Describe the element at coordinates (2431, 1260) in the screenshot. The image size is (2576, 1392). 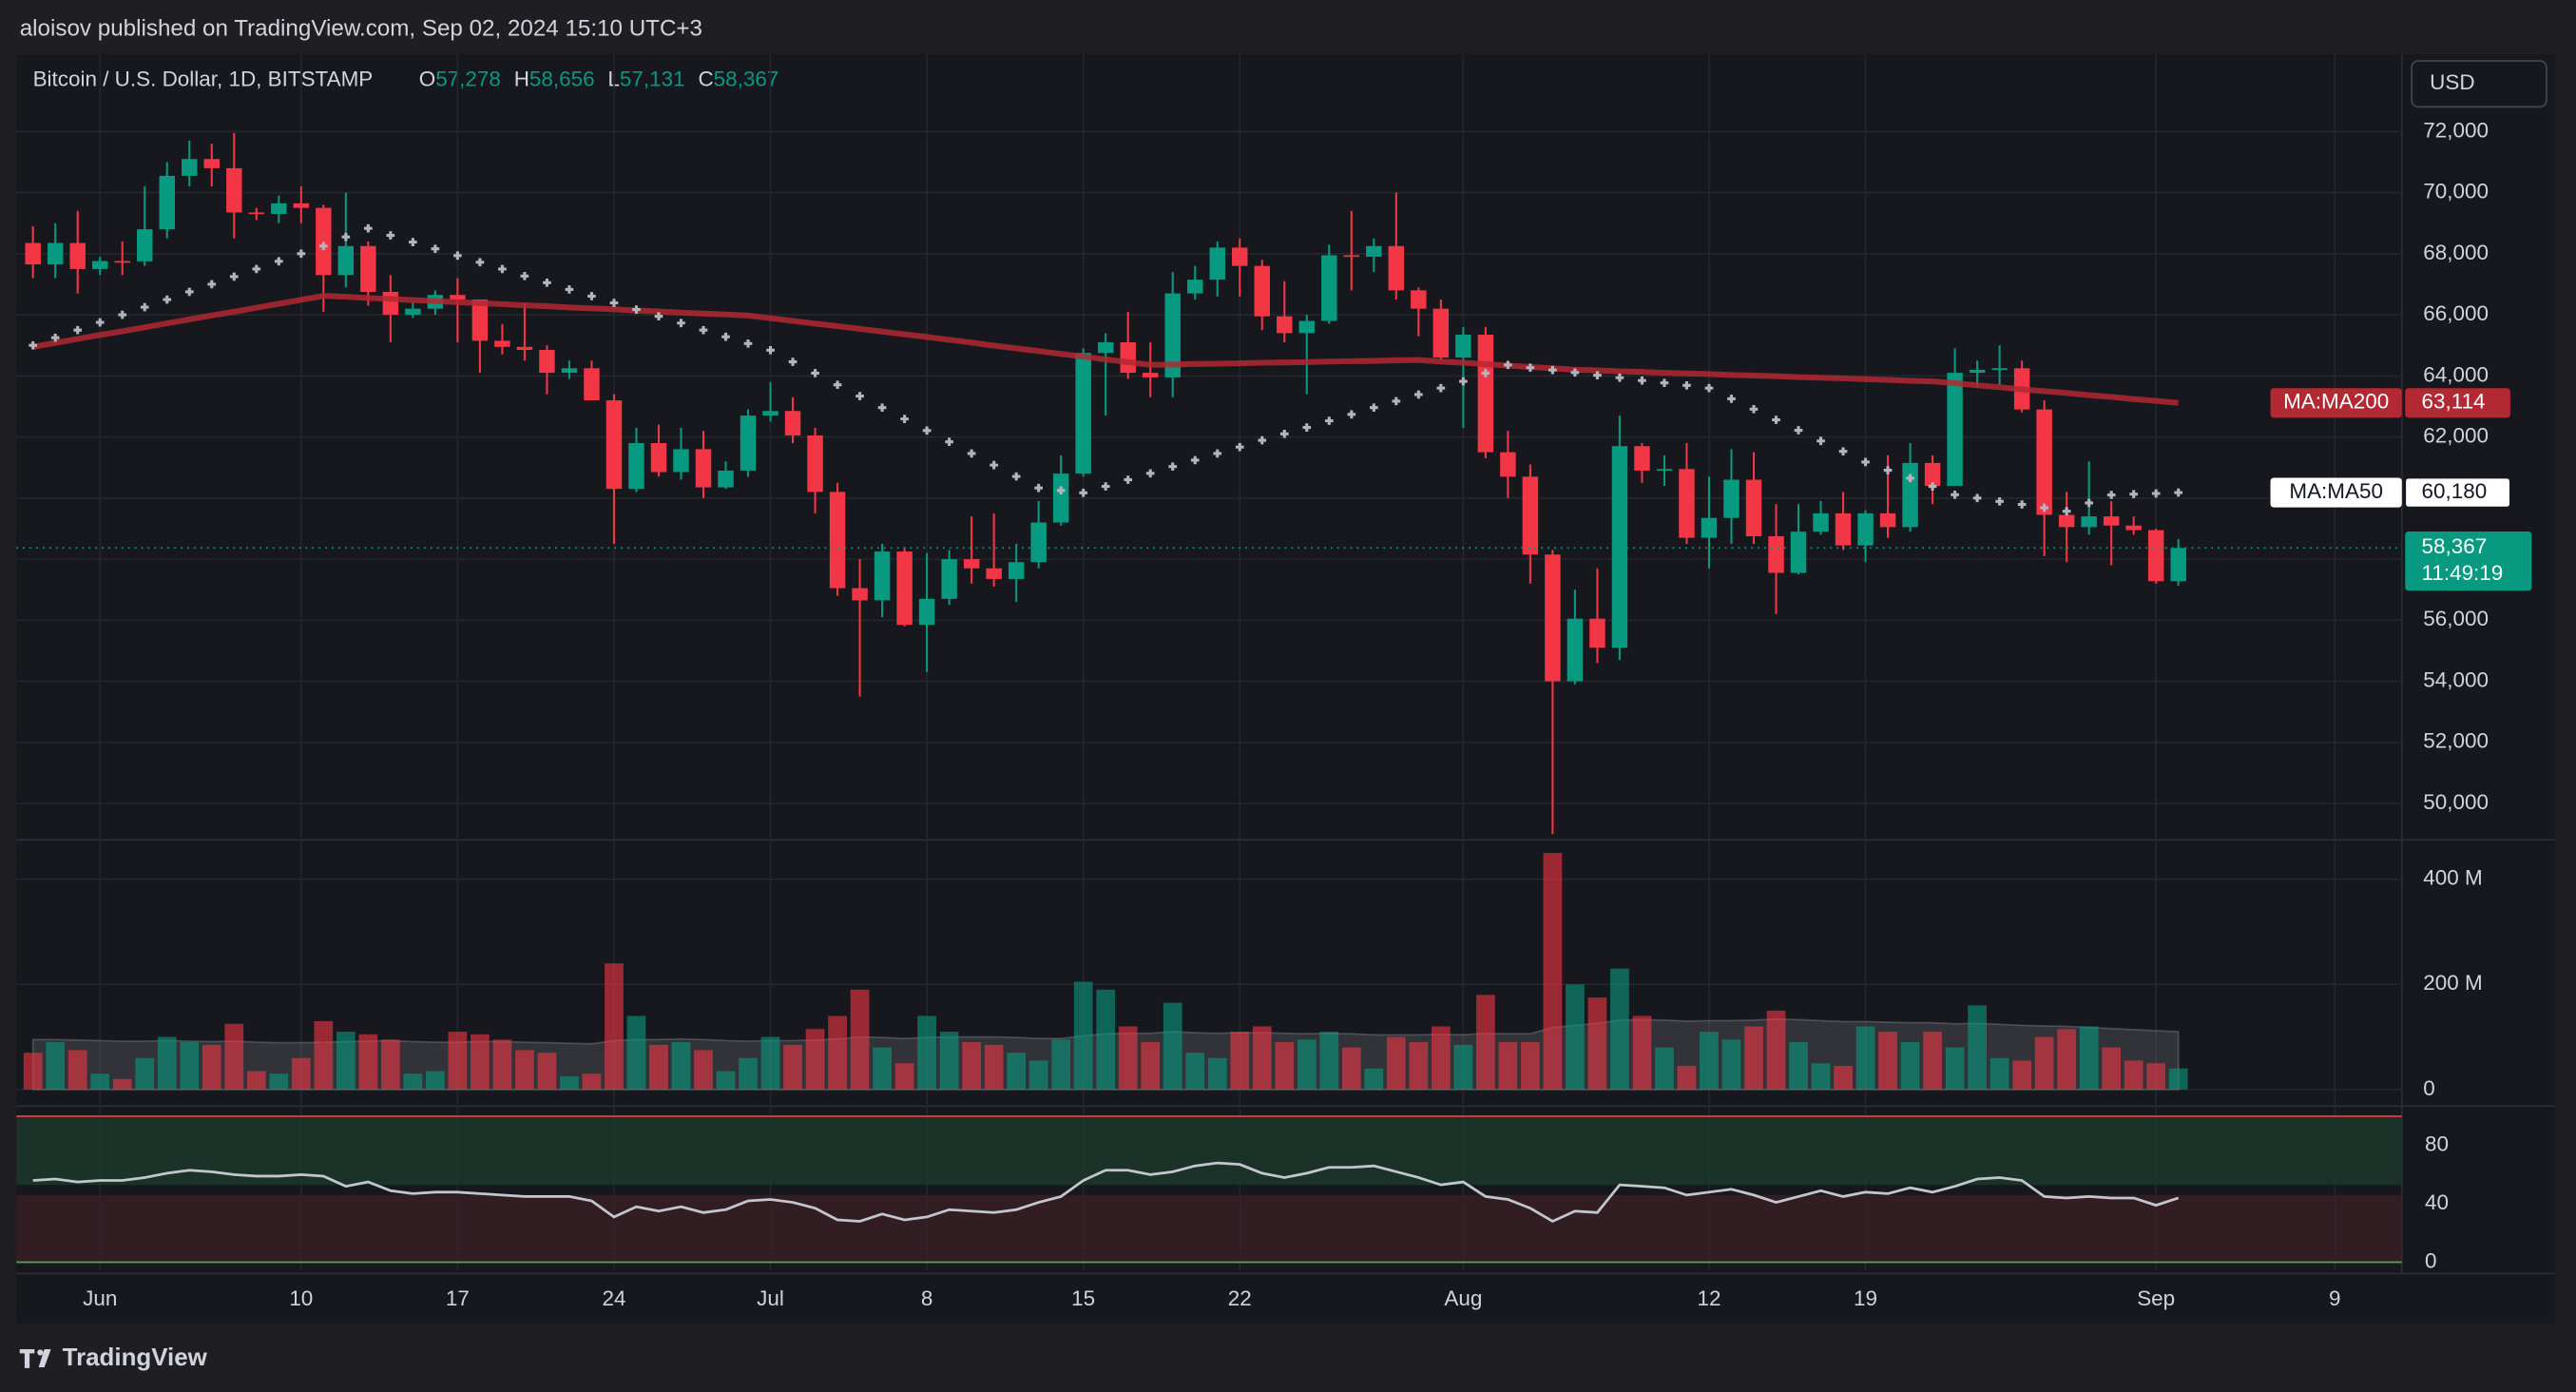
I see `oscillator-tick-label: 0` at that location.